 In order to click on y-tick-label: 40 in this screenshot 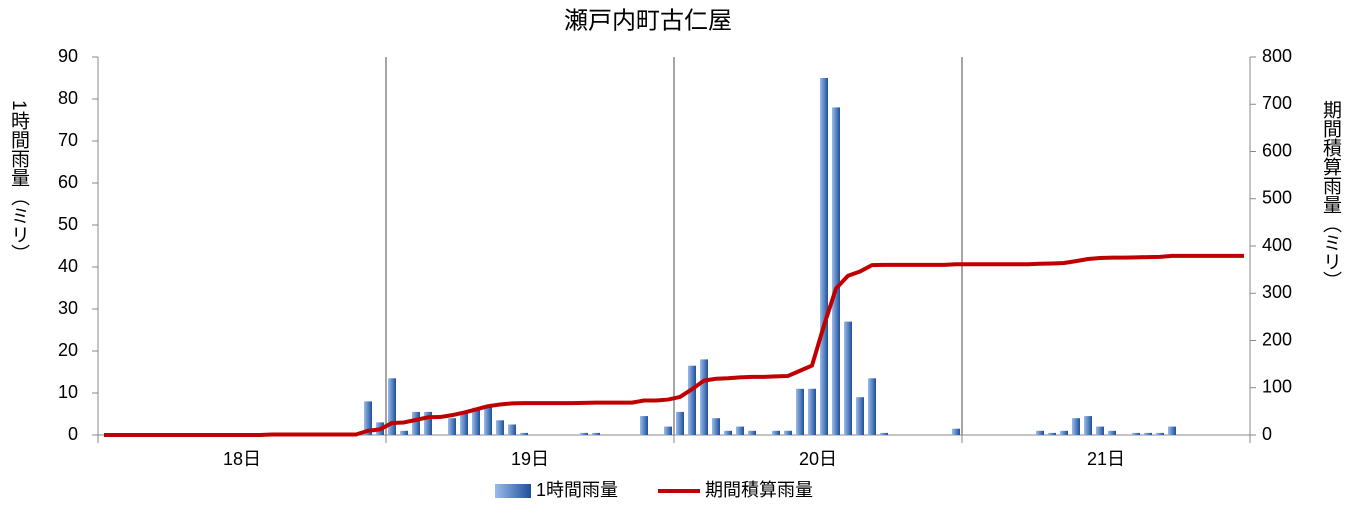, I will do `click(68, 266)`.